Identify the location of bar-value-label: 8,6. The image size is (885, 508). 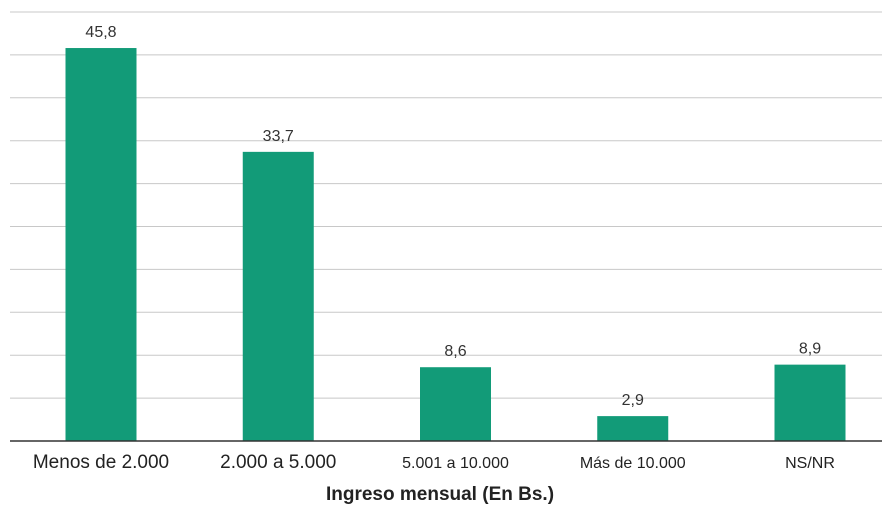
(455, 351).